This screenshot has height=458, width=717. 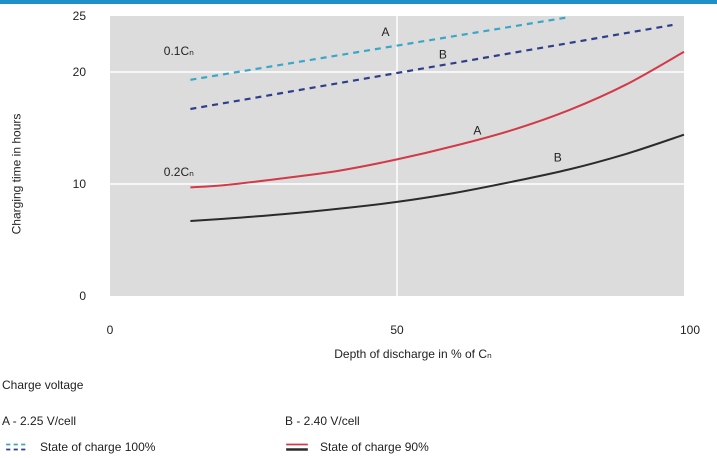 What do you see at coordinates (690, 330) in the screenshot?
I see `x-tick-label: 100` at bounding box center [690, 330].